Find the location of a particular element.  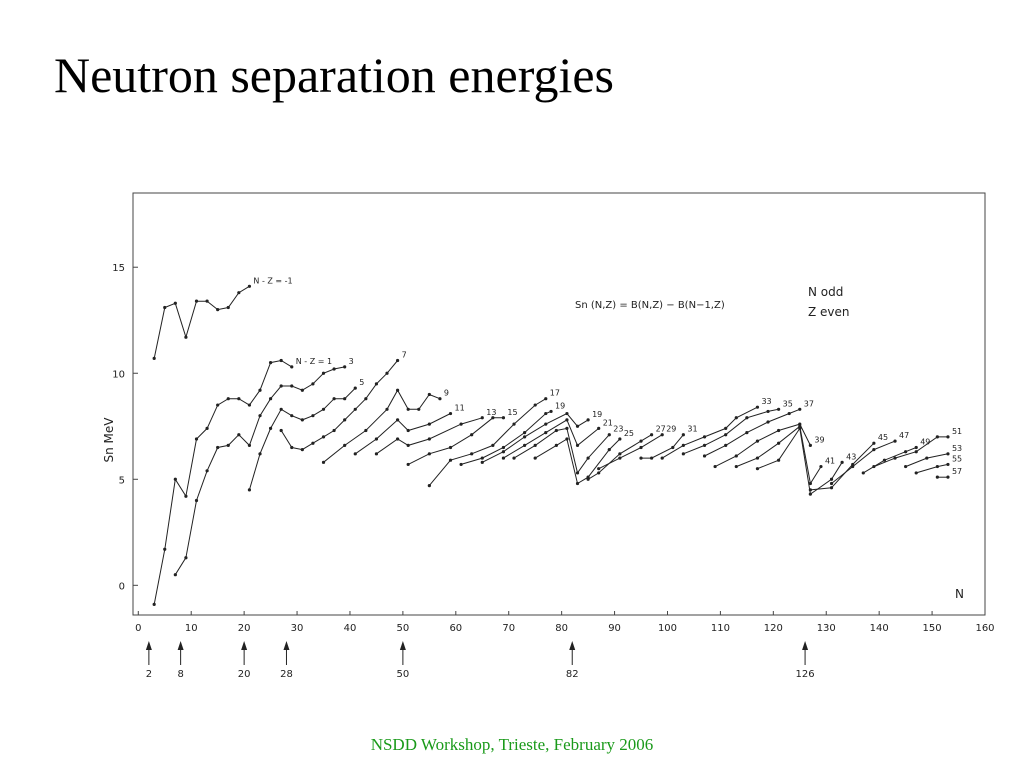

magic-label: 82 is located at coordinates (572, 674).